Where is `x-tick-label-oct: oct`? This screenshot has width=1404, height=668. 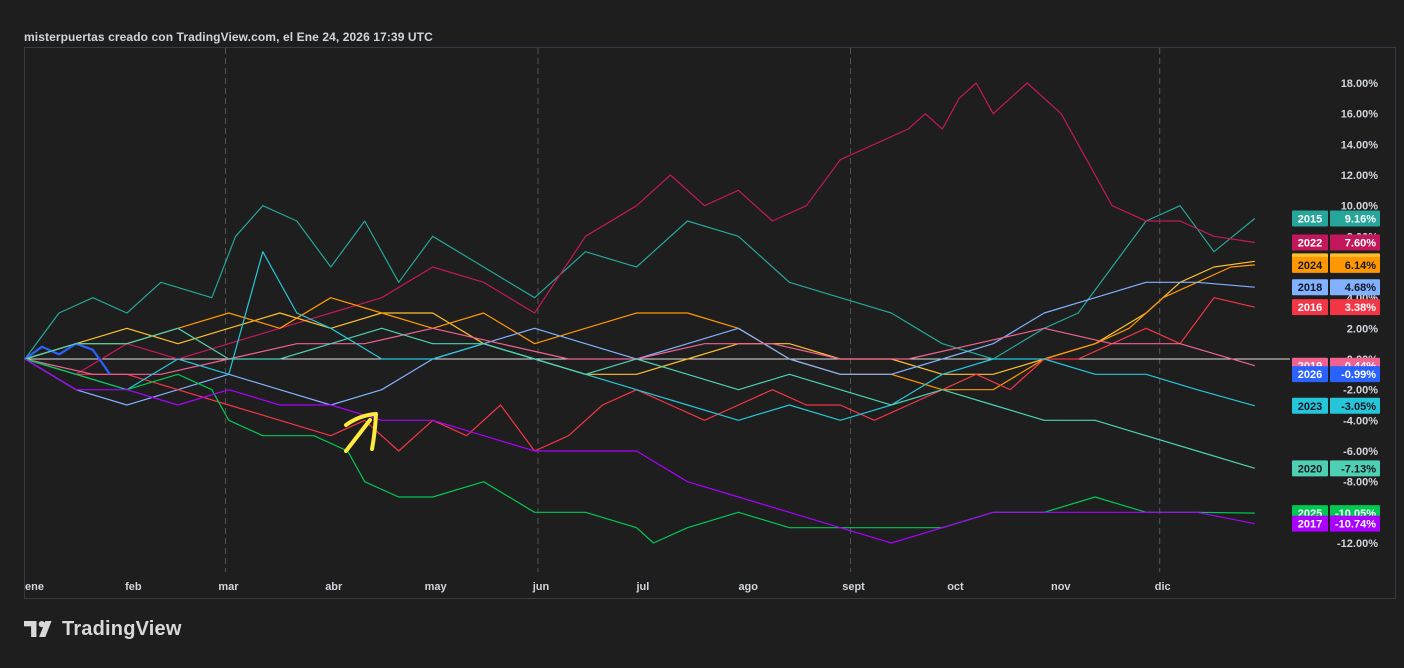 x-tick-label-oct: oct is located at coordinates (955, 587).